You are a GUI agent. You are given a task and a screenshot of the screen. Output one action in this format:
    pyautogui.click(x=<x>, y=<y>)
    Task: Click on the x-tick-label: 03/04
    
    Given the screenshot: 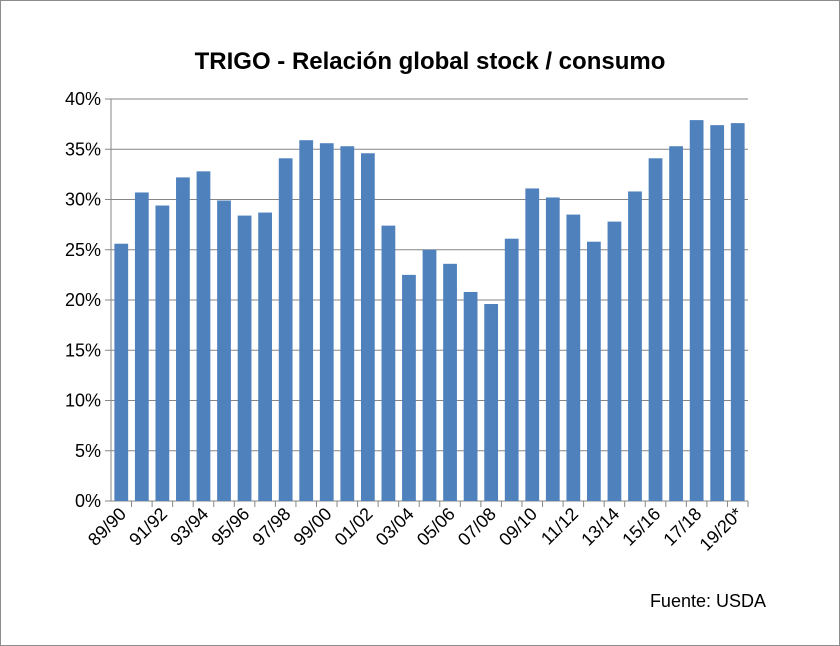 What is the action you would take?
    pyautogui.click(x=395, y=527)
    